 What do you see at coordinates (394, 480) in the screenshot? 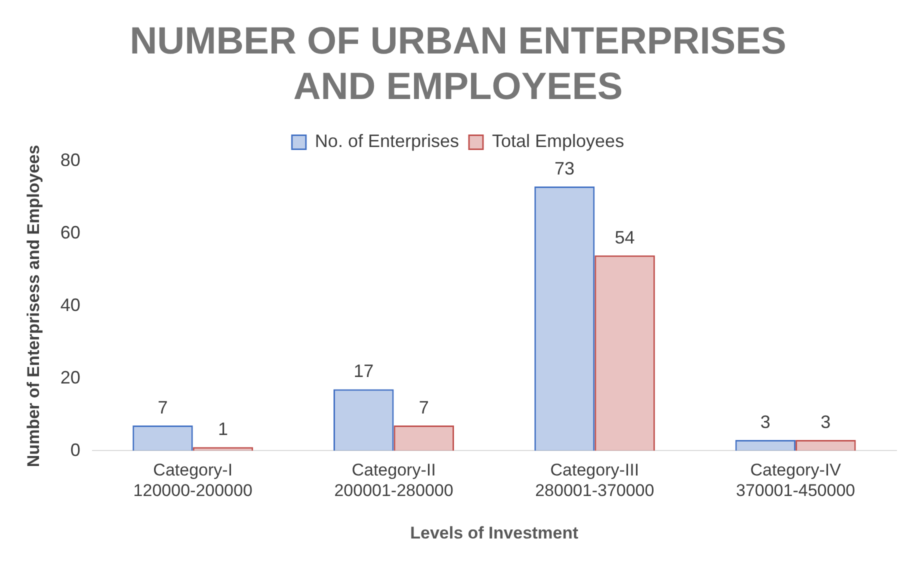
I see `x-tick-label: Category-II 200001-280000` at bounding box center [394, 480].